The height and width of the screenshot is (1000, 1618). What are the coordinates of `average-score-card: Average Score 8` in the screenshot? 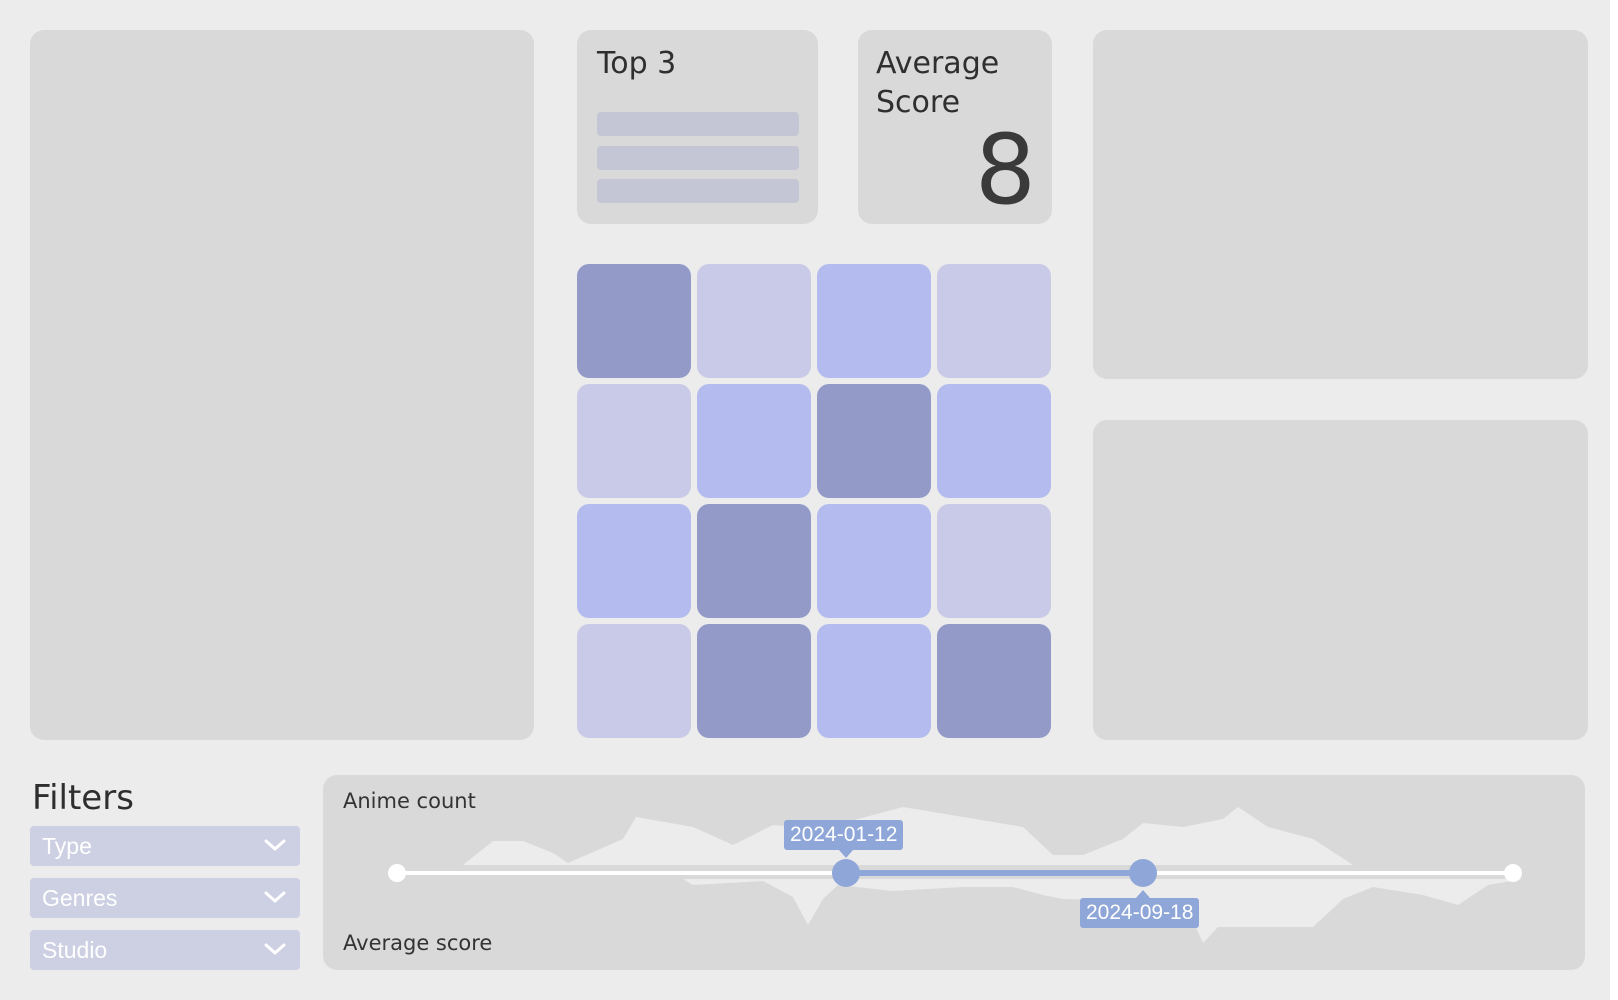 It's located at (955, 127).